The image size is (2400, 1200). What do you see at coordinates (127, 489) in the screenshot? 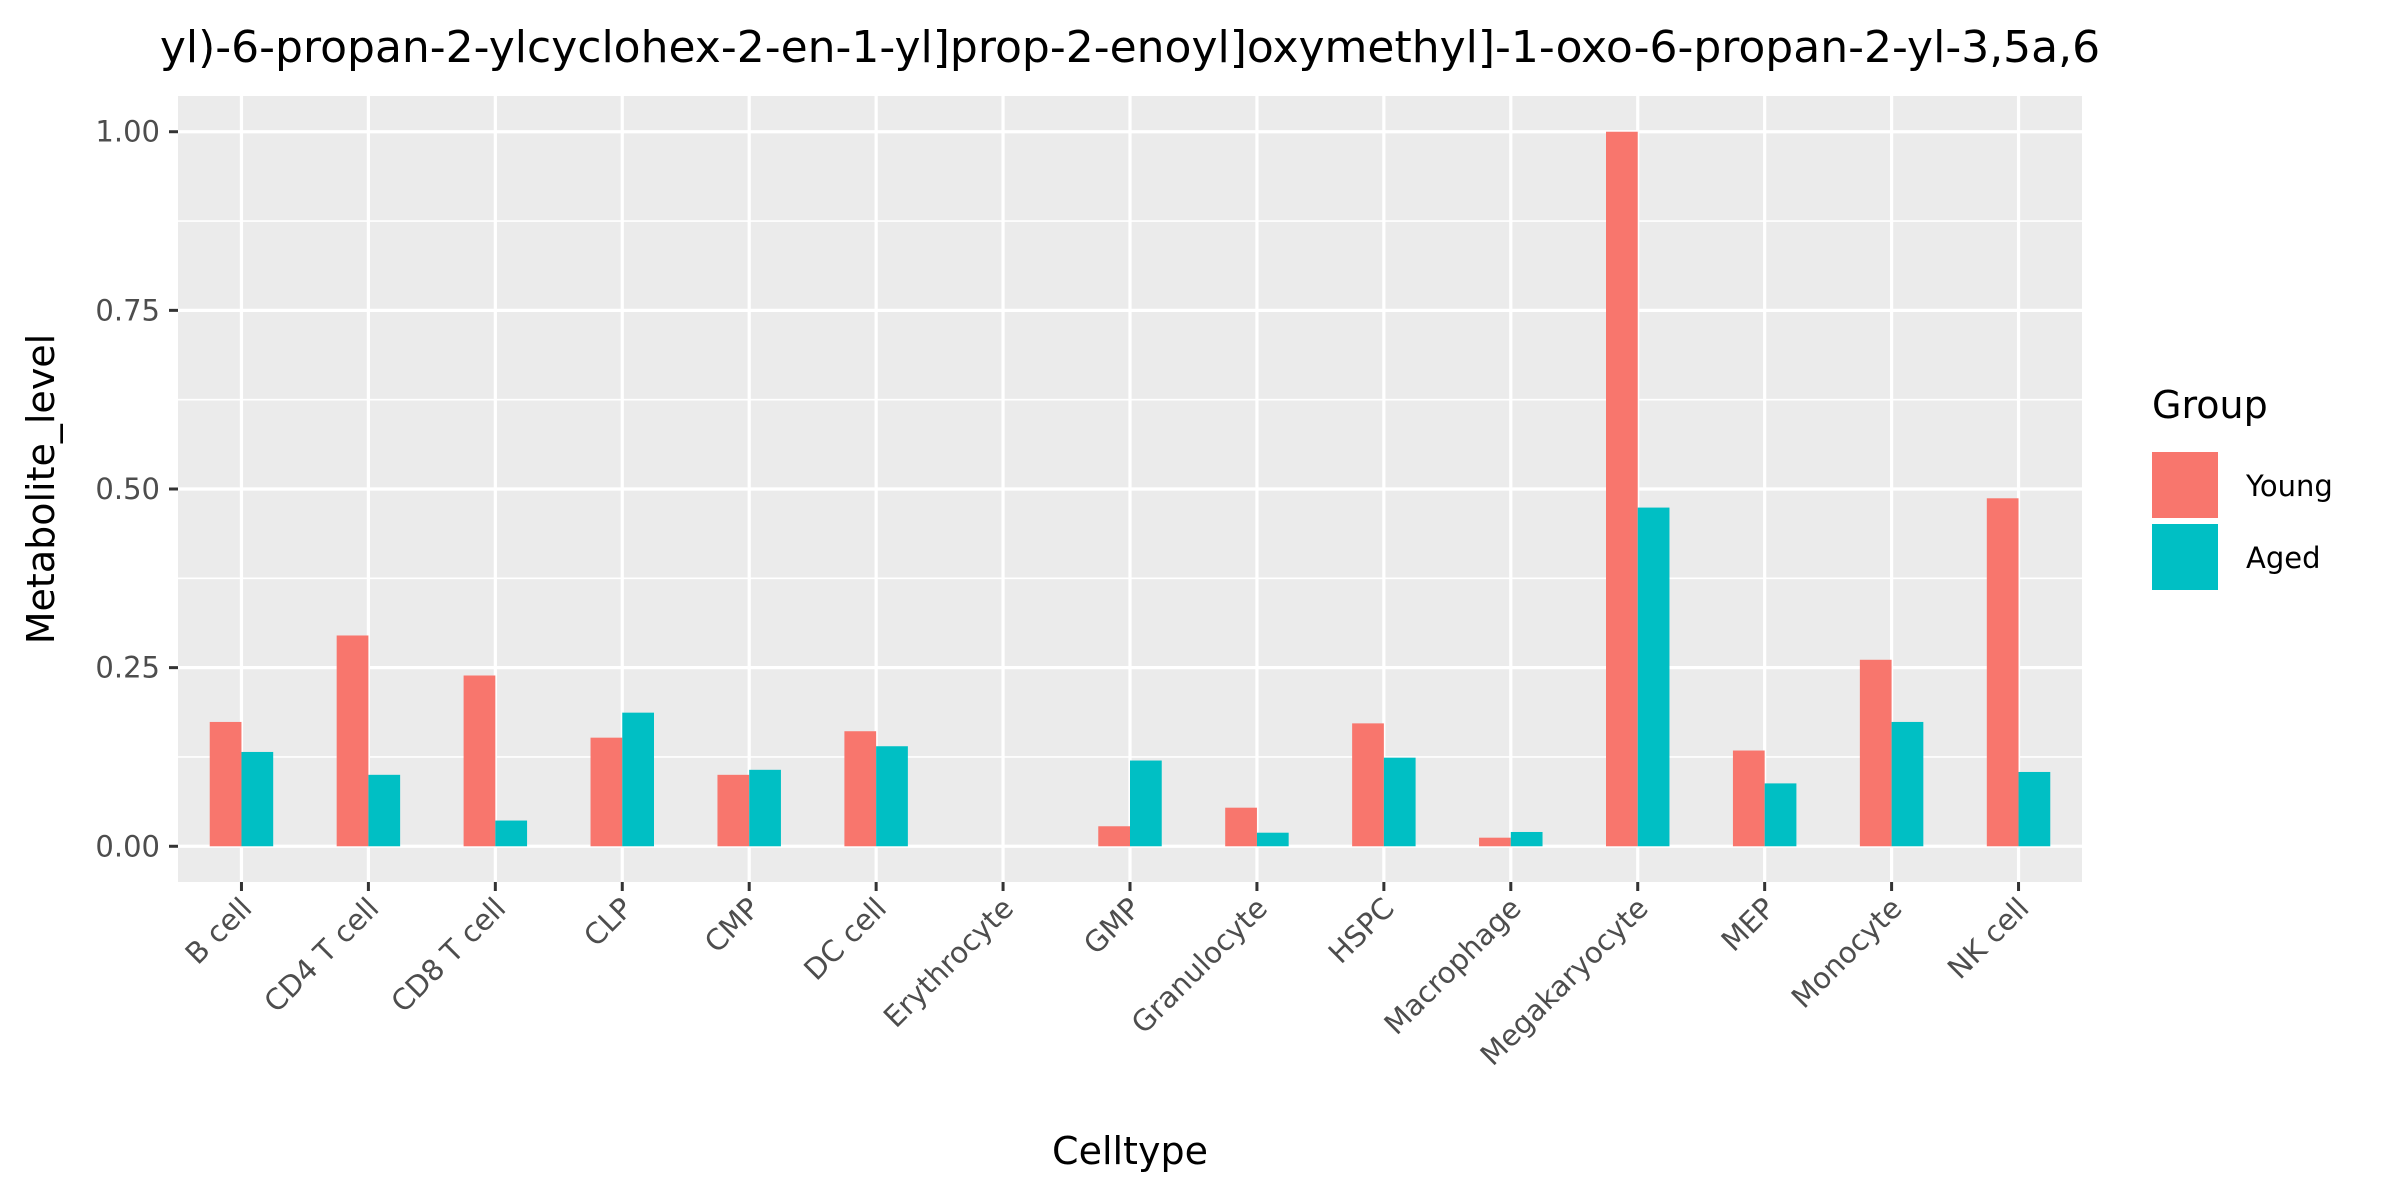
I see `y-tick-label: 0.50` at bounding box center [127, 489].